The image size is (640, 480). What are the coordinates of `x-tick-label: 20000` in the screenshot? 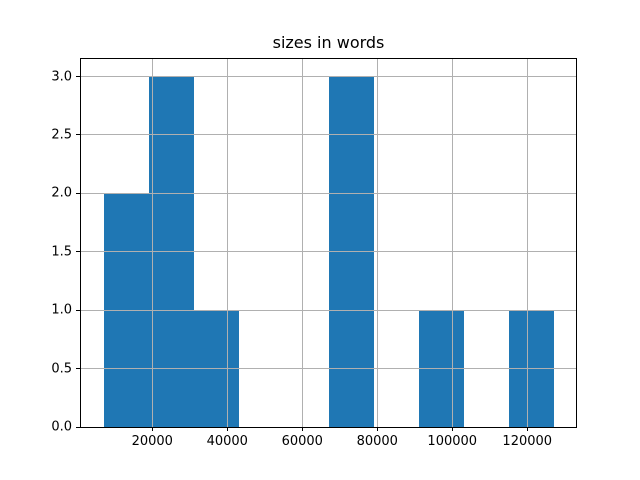 It's located at (152, 441).